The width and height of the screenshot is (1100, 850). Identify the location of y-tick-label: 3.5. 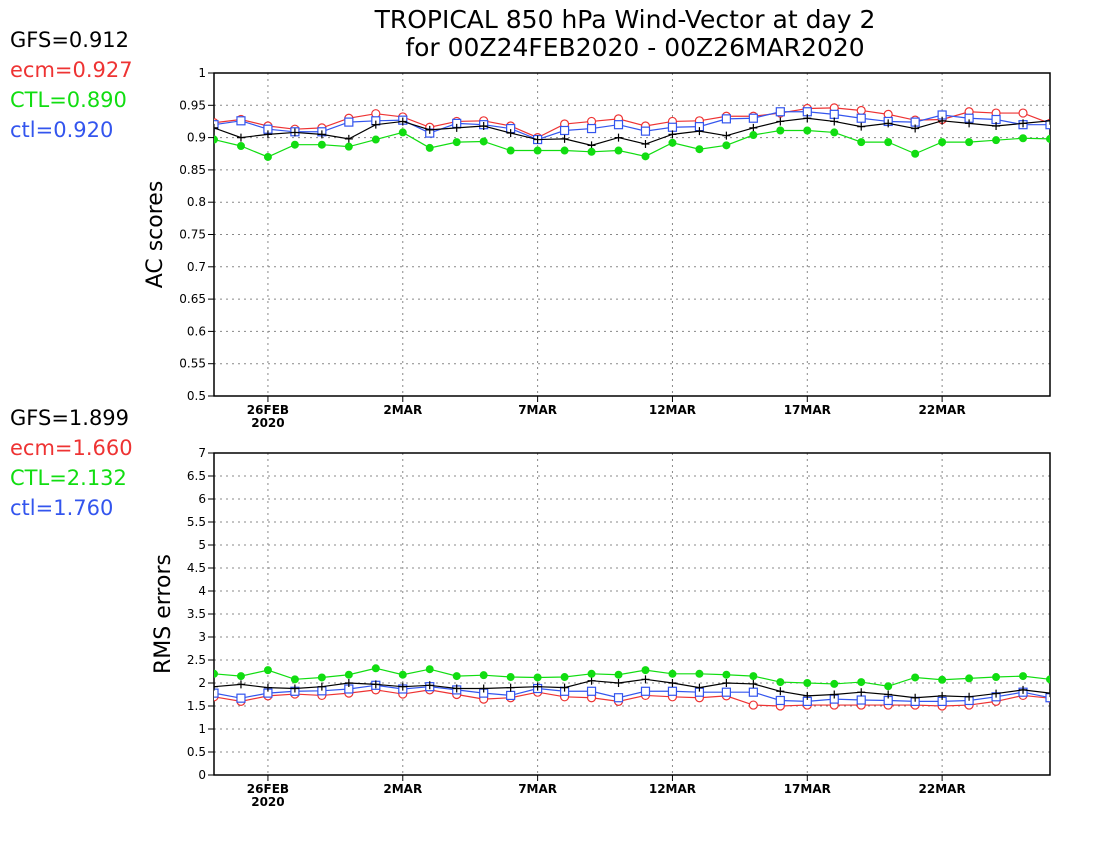
(196, 614).